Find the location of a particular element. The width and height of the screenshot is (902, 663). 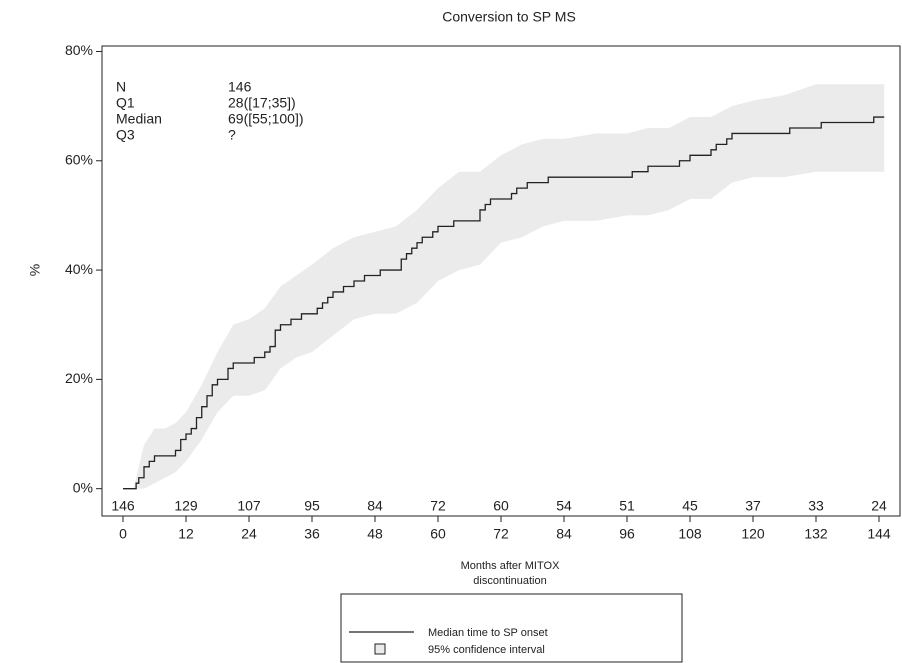

stat-value: 28([17;35]) is located at coordinates (262, 103).